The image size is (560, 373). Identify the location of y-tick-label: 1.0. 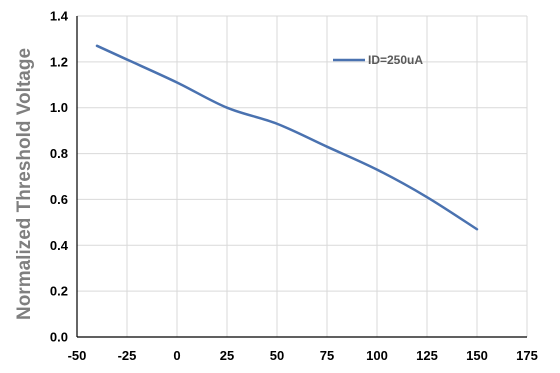
(59, 107).